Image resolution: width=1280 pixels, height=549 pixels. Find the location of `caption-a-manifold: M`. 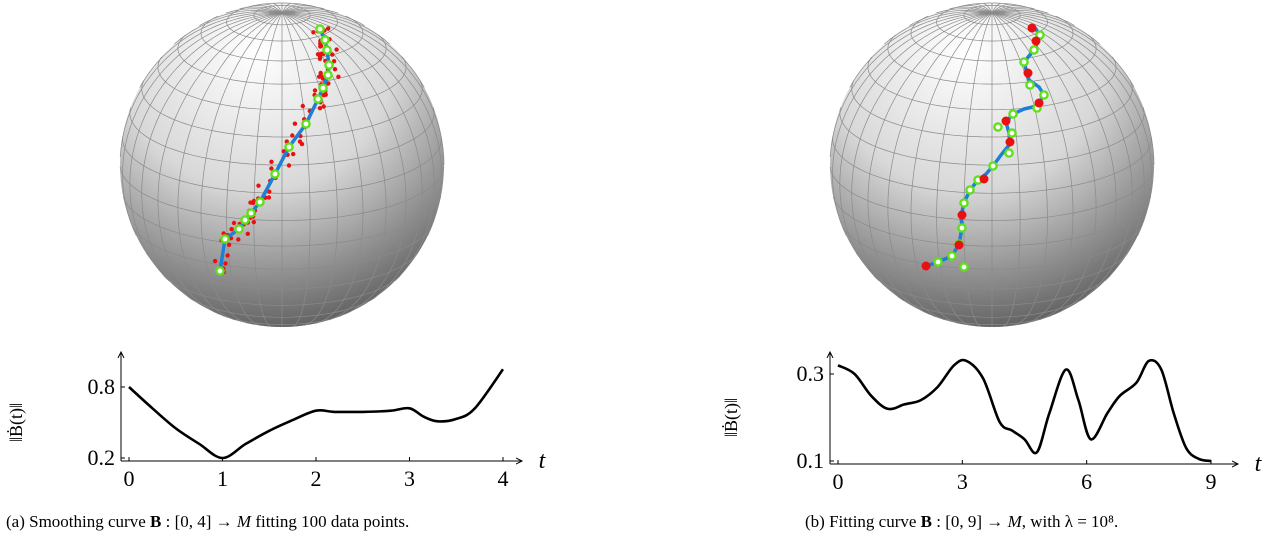

caption-a-manifold: M is located at coordinates (244, 521).